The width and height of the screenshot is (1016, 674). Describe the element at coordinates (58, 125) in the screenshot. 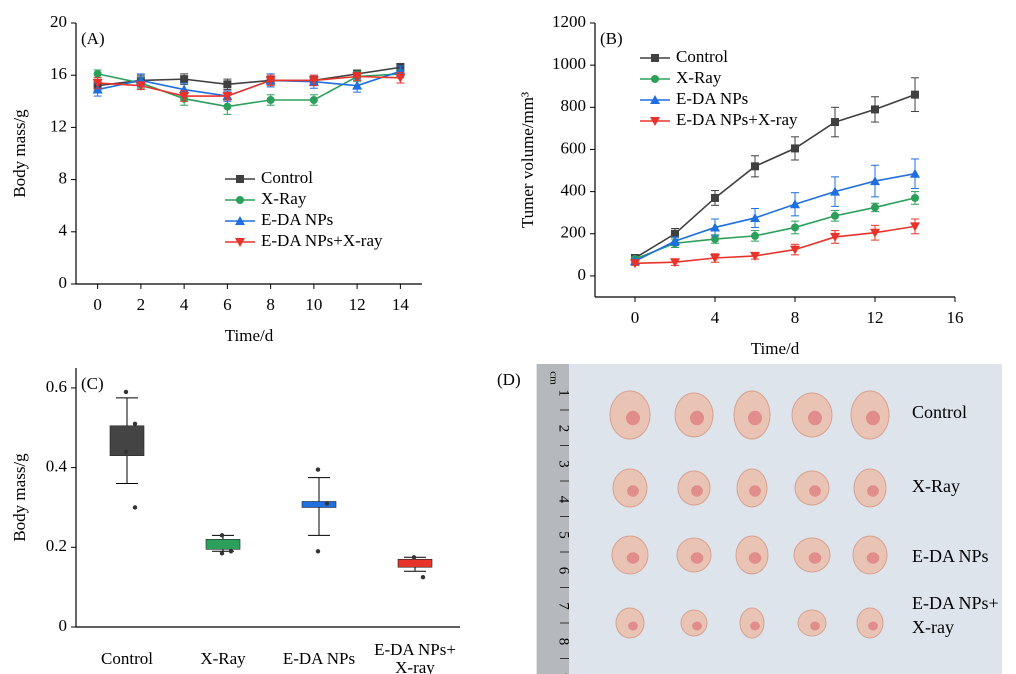

I see `y-tick-label: 12` at that location.